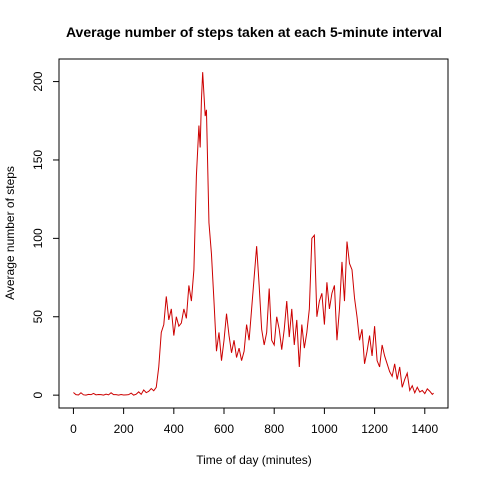 This screenshot has width=480, height=480. Describe the element at coordinates (124, 429) in the screenshot. I see `x-tick-label: 200` at that location.